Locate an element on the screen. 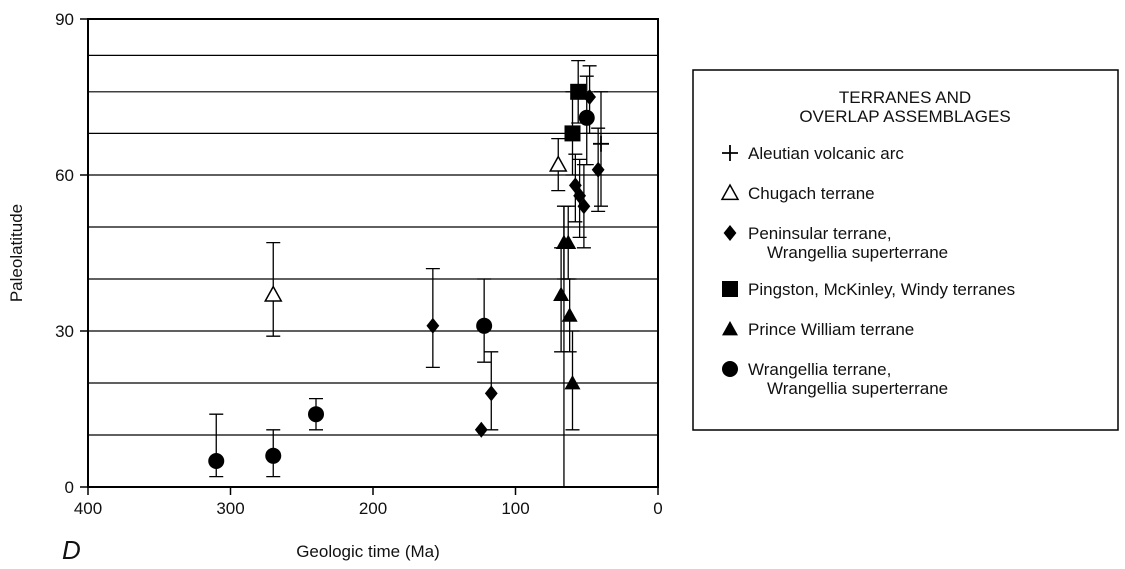 The height and width of the screenshot is (569, 1125). legend-label-5-0: Wrangellia terrane, is located at coordinates (819, 369).